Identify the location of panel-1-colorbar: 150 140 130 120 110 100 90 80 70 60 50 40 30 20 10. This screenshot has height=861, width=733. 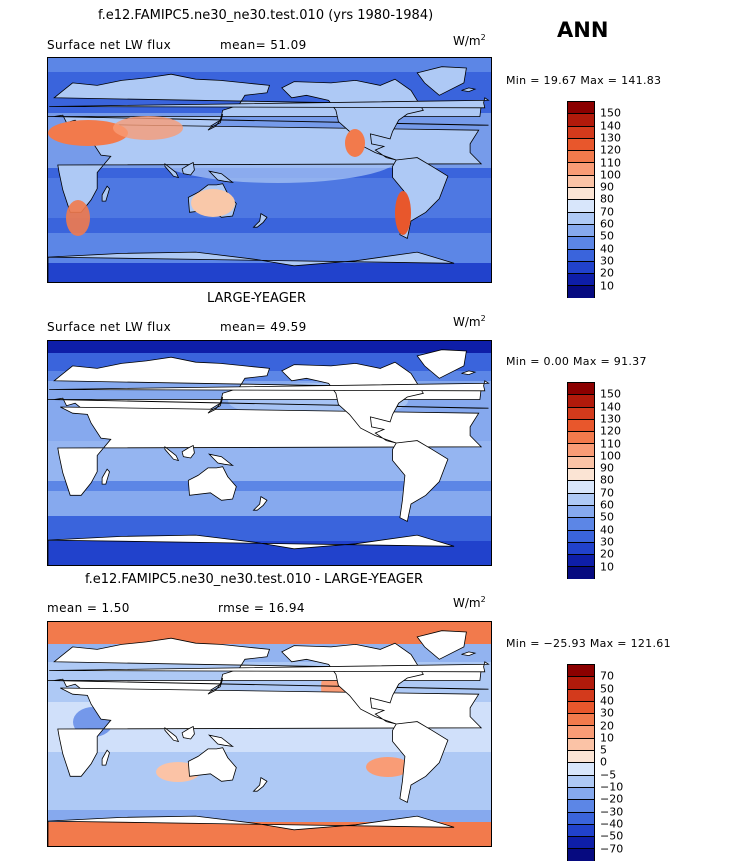
(594, 199).